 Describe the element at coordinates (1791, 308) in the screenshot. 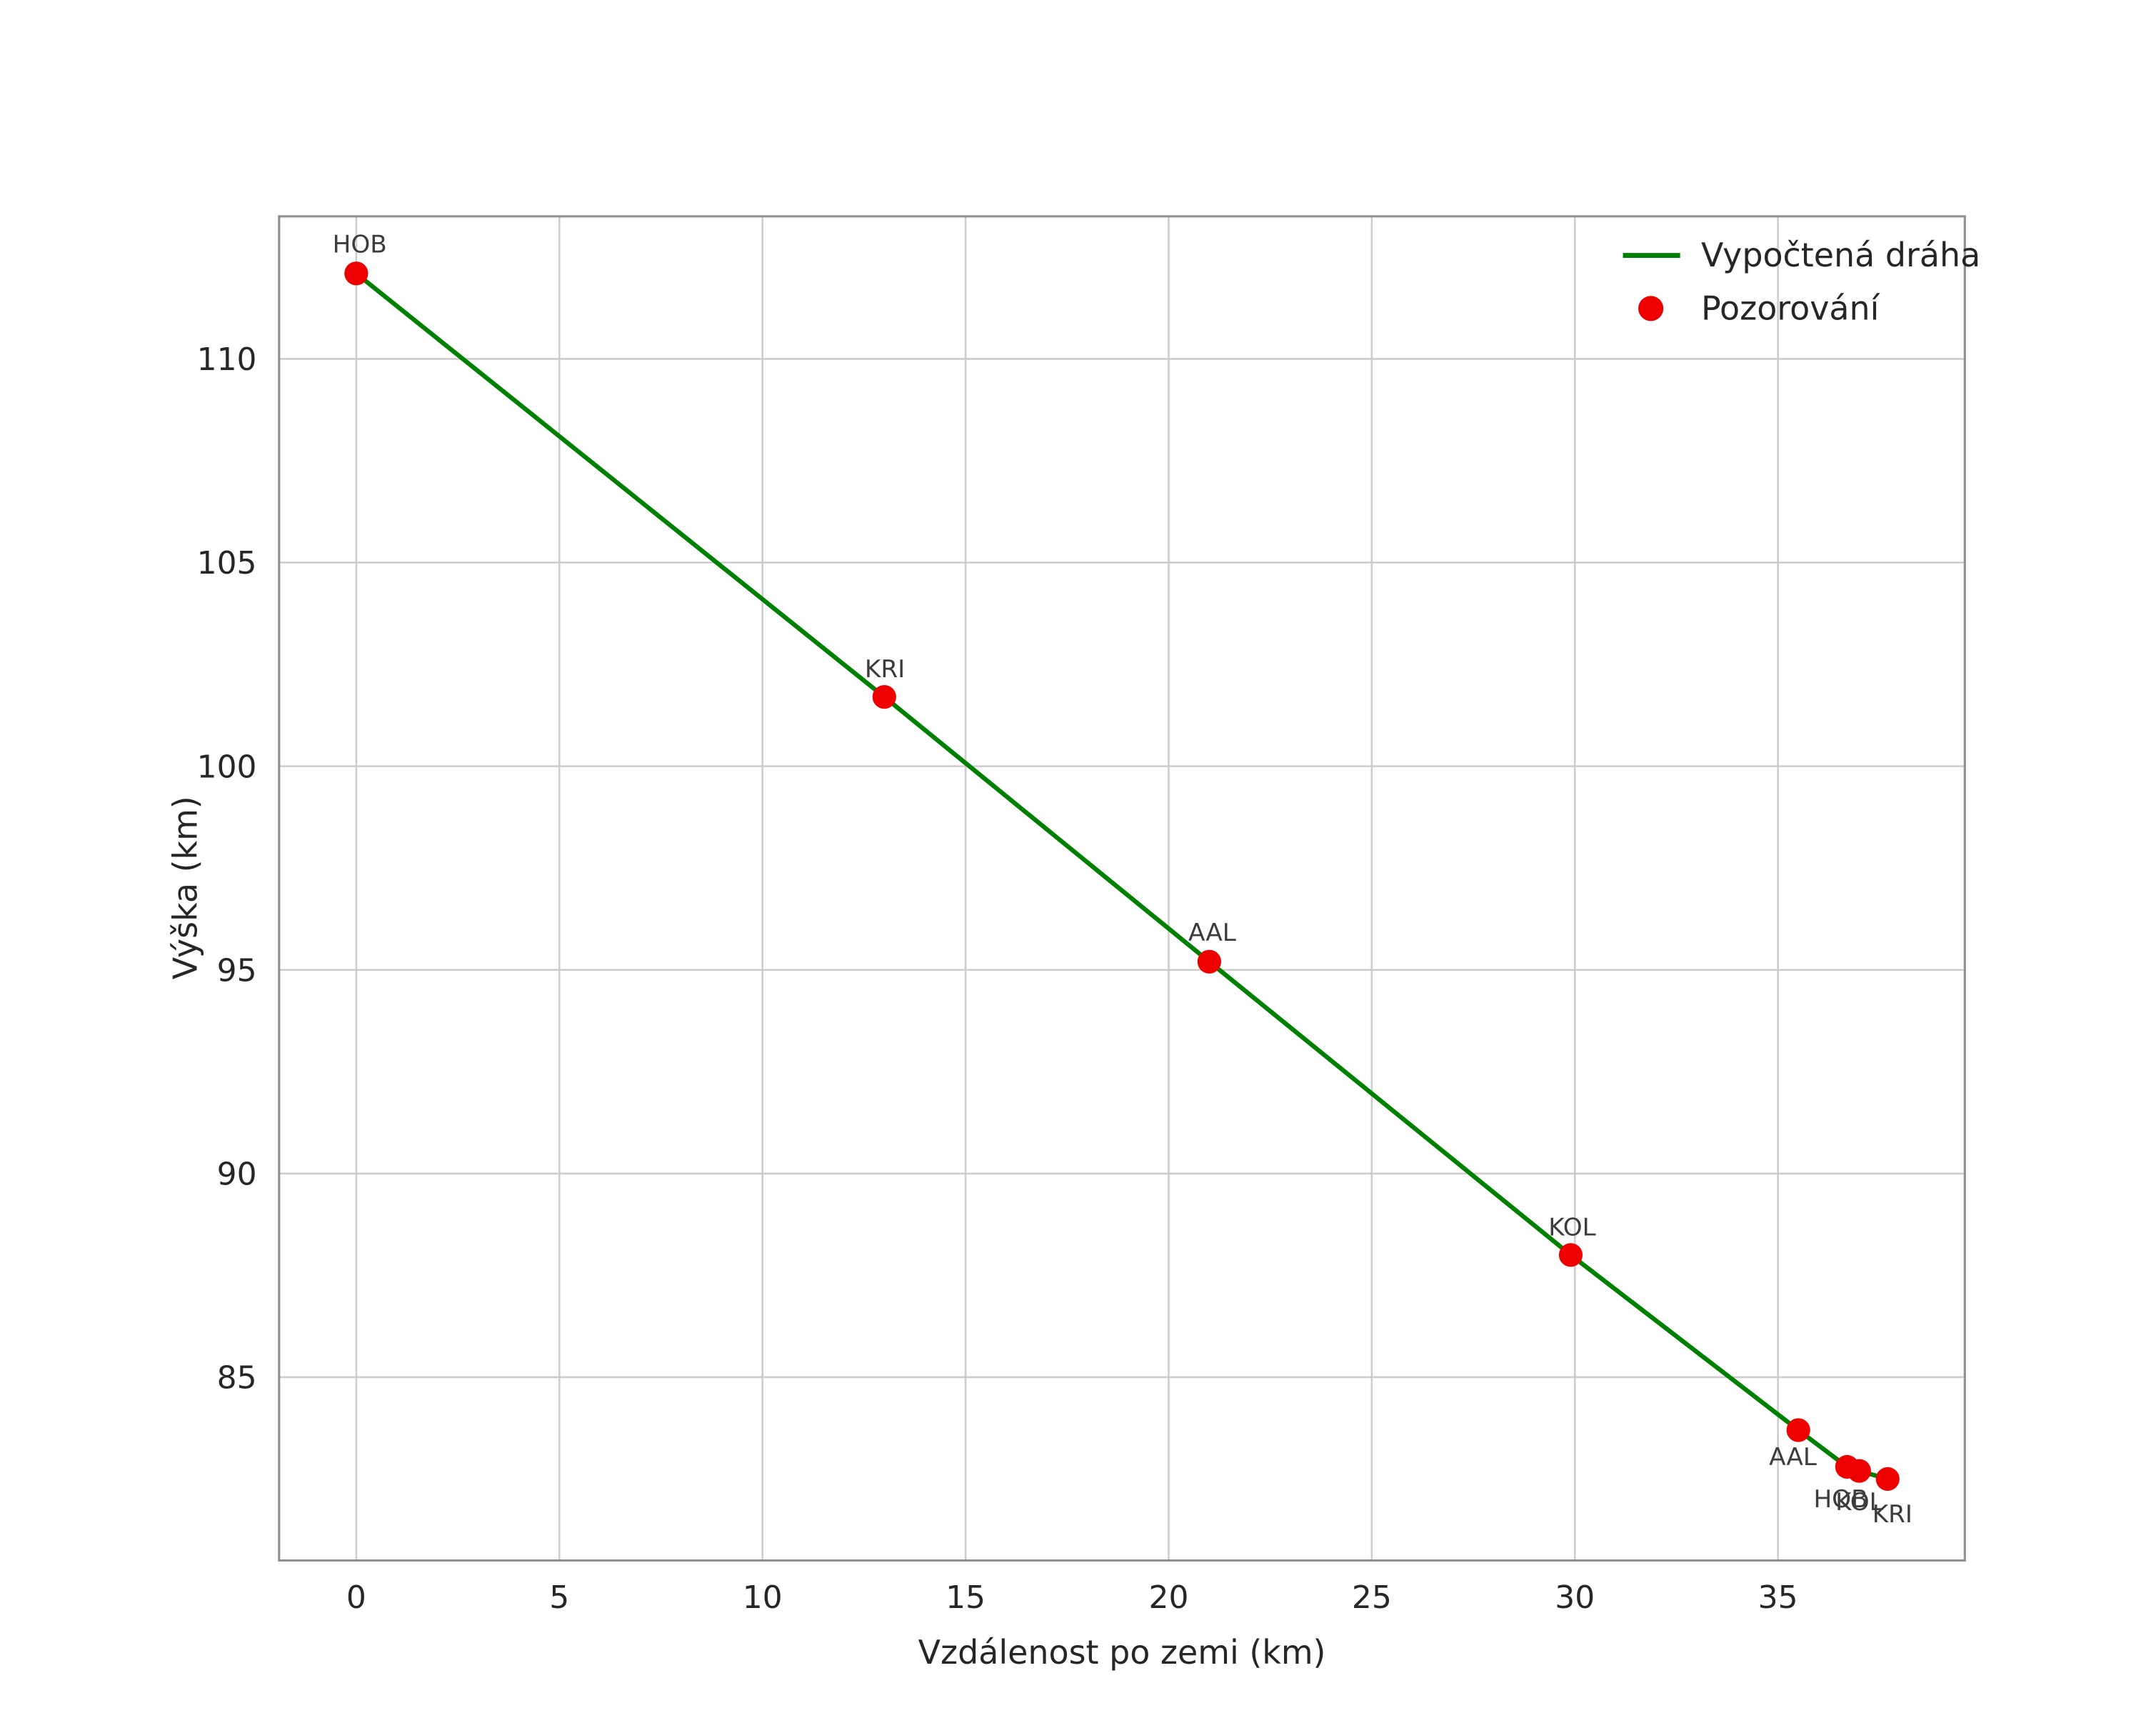

I see `legend-label-observations: Pozorování` at that location.